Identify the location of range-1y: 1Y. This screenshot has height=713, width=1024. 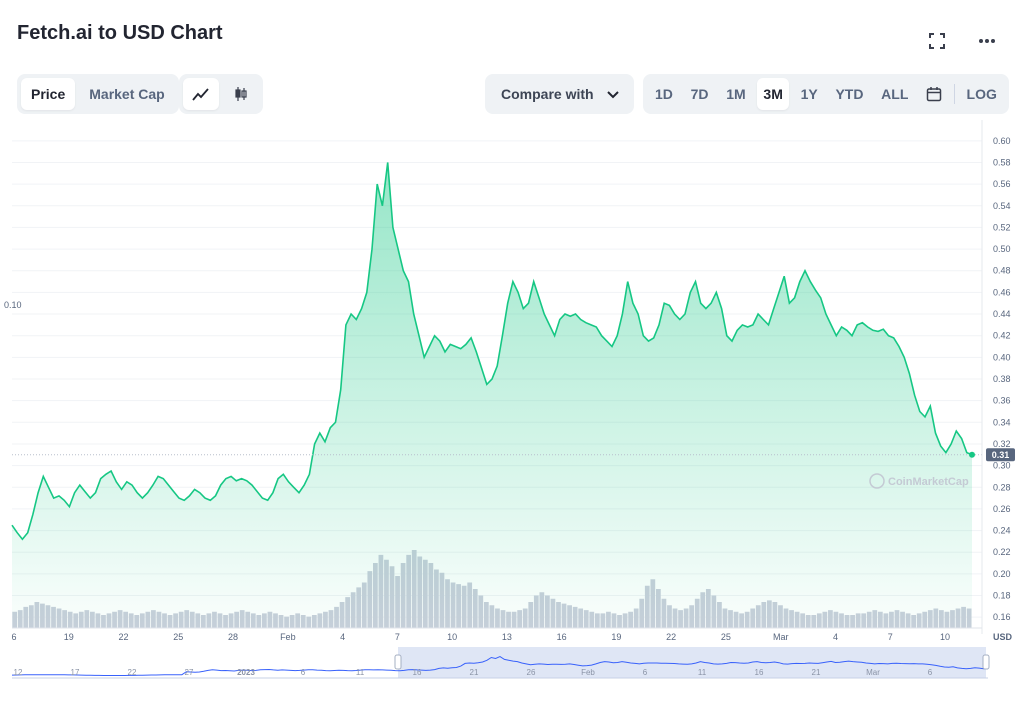
(809, 94).